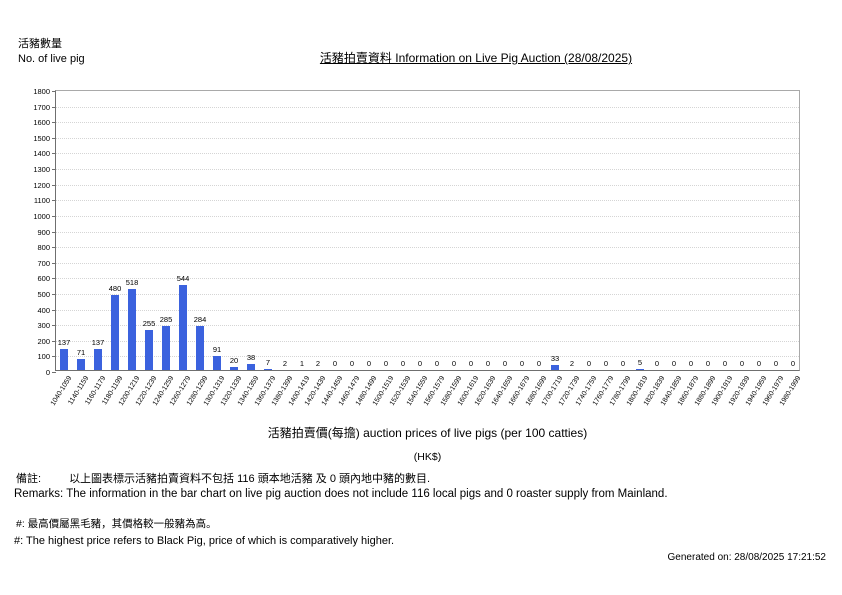 Image resolution: width=842 pixels, height=595 pixels. What do you see at coordinates (41, 169) in the screenshot?
I see `y-tick-label: 1300` at bounding box center [41, 169].